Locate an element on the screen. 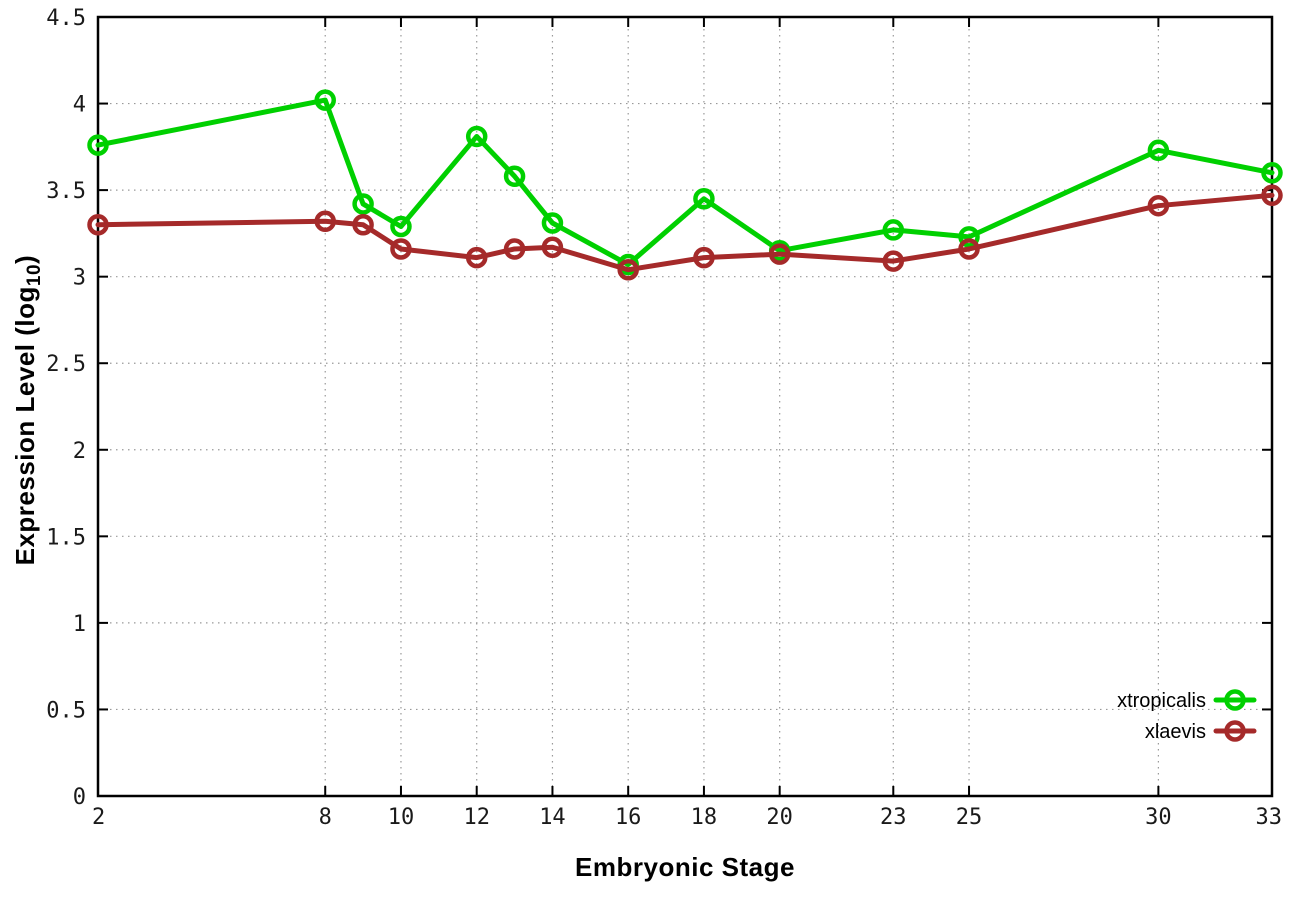 This screenshot has width=1296, height=907. x-tick-label: 16 is located at coordinates (628, 817).